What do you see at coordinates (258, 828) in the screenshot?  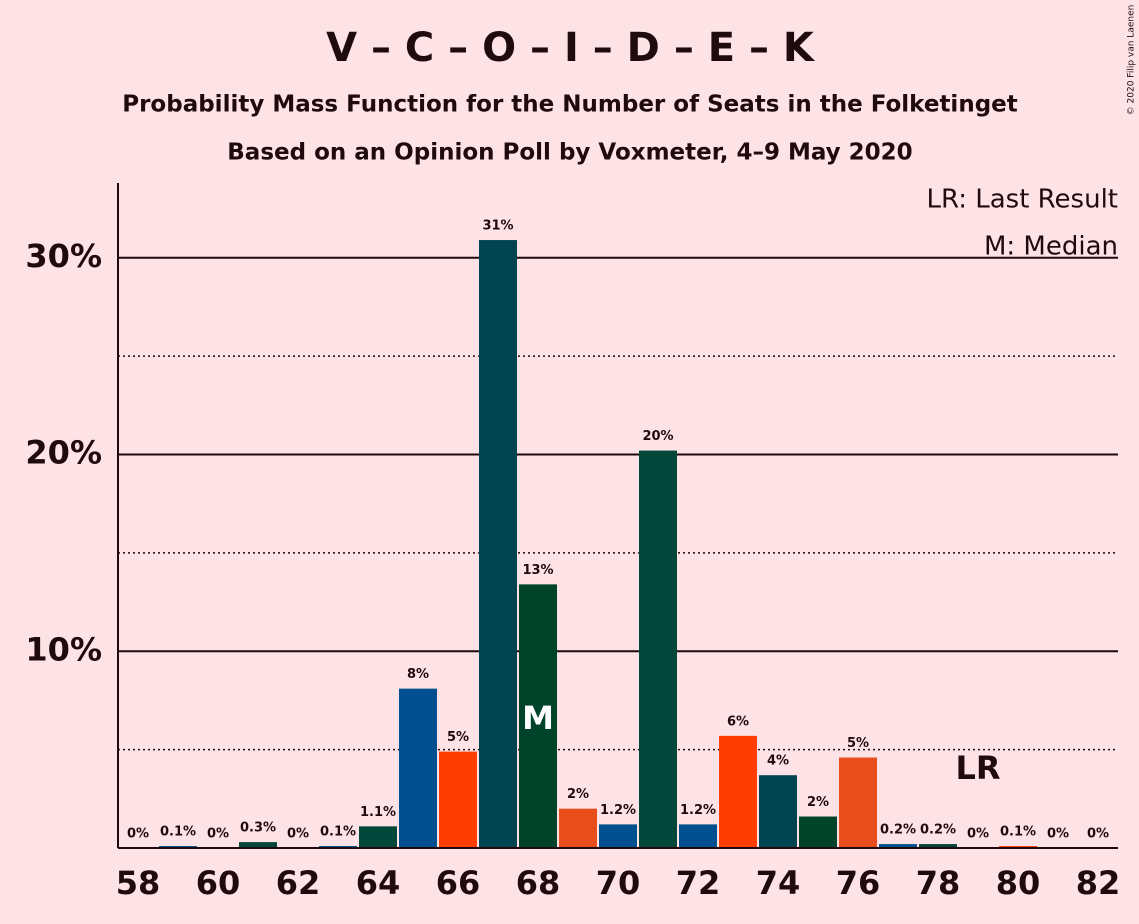 I see `value-label: 0.3%` at bounding box center [258, 828].